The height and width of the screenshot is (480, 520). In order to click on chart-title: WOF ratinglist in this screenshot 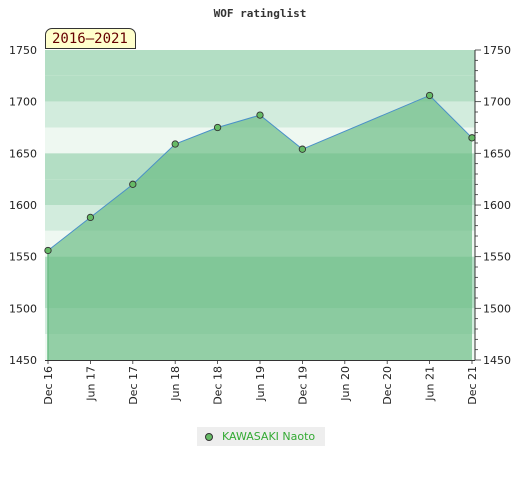, I will do `click(260, 13)`.